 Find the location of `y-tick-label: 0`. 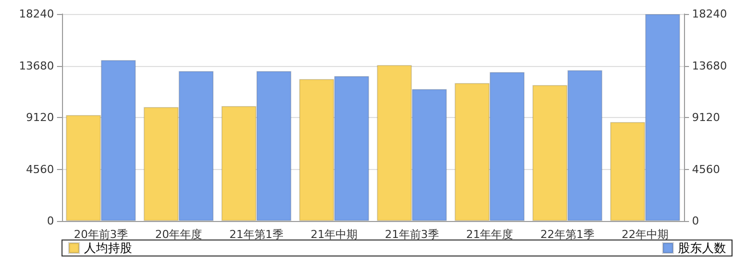

y-tick-label: 0 is located at coordinates (50, 221).